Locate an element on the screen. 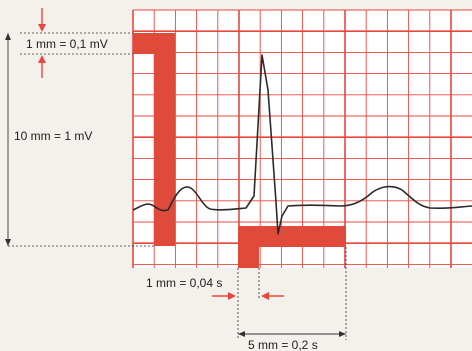 This screenshot has height=351, width=472. time-small-label: 1 mm = 0,04 s is located at coordinates (184, 283).